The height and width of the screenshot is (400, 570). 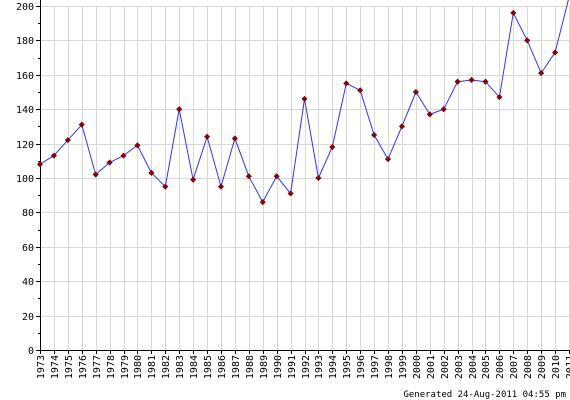 I want to click on data-point-1982, so click(x=165, y=186).